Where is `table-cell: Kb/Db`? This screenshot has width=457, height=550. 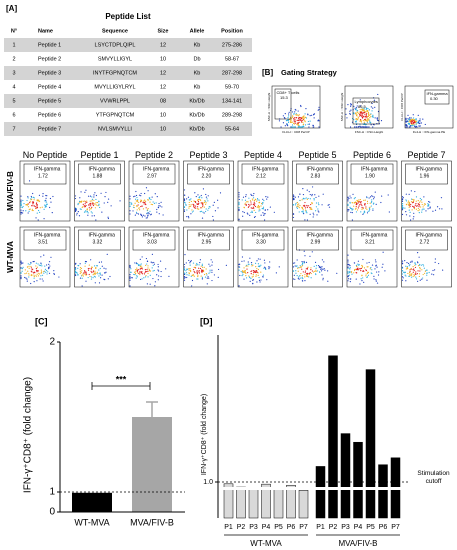
table-cell: Kb/Db is located at coordinates (196, 115).